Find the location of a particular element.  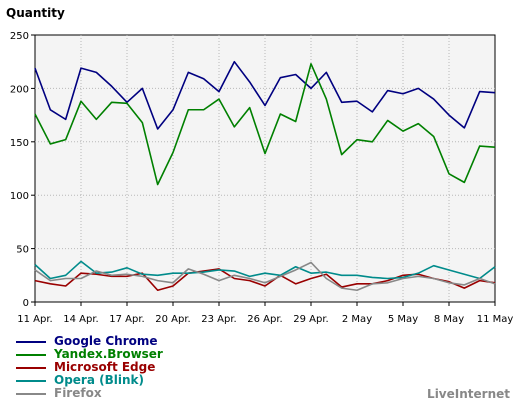

series-line-microsoft-edge is located at coordinates (265, 280).